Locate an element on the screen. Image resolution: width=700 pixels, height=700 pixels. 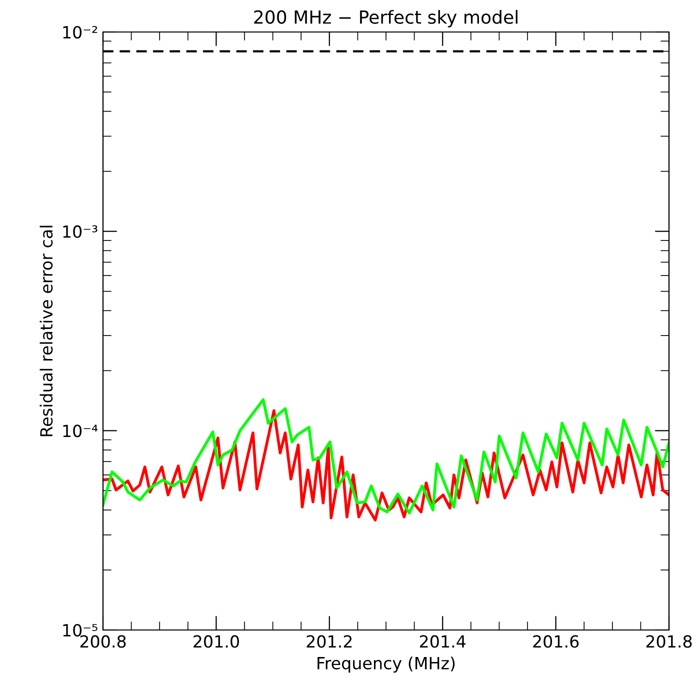
x-tick-label: 201.8 is located at coordinates (669, 641).